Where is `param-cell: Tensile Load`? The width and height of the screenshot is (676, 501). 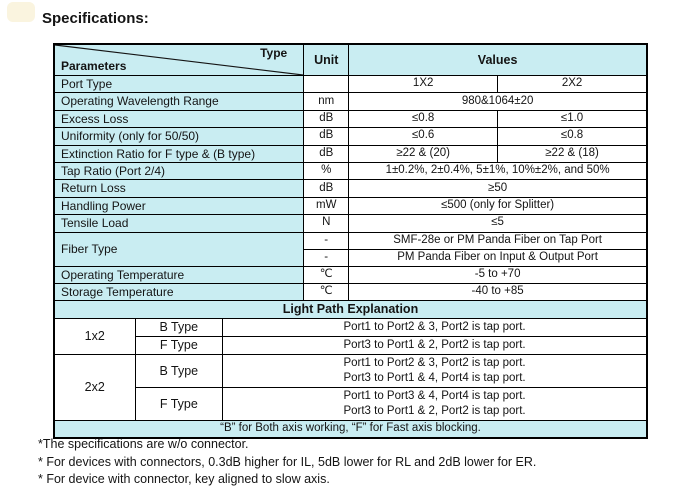
param-cell: Tensile Load is located at coordinates (179, 223).